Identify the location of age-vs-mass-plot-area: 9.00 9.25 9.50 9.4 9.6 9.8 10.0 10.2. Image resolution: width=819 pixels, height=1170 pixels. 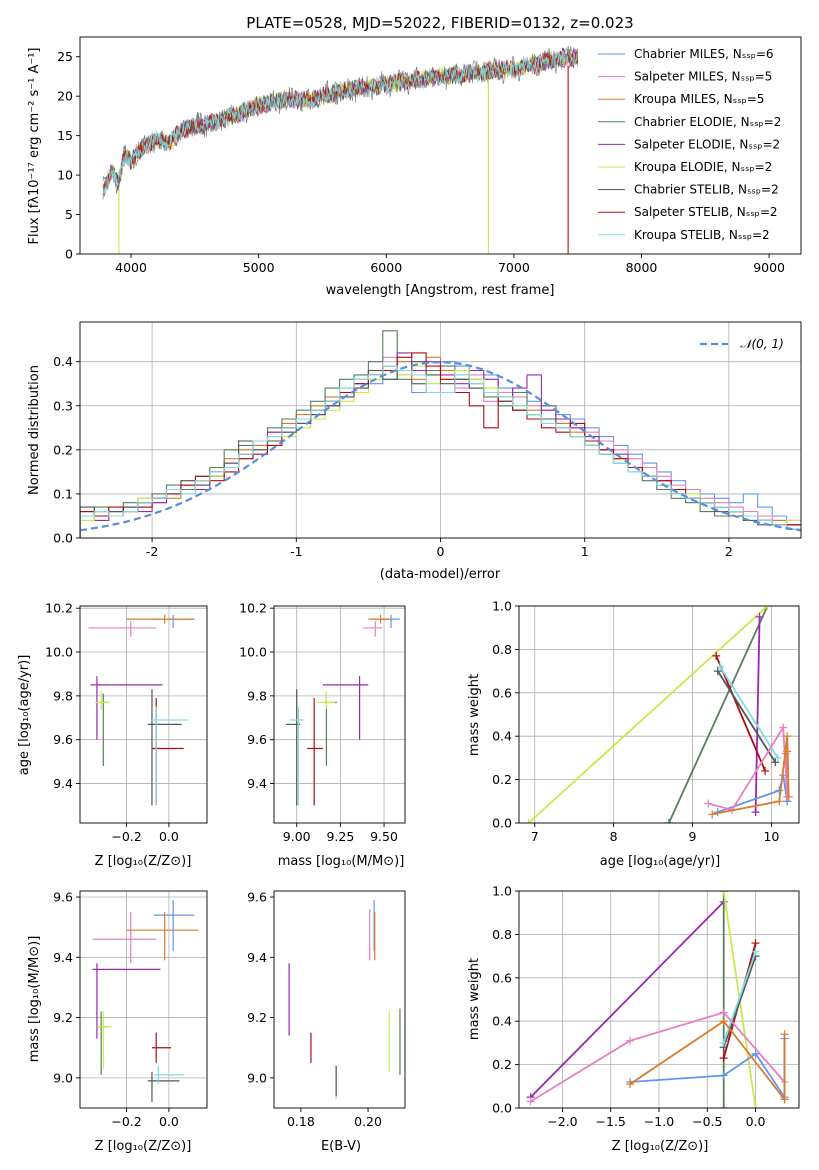
(322, 722).